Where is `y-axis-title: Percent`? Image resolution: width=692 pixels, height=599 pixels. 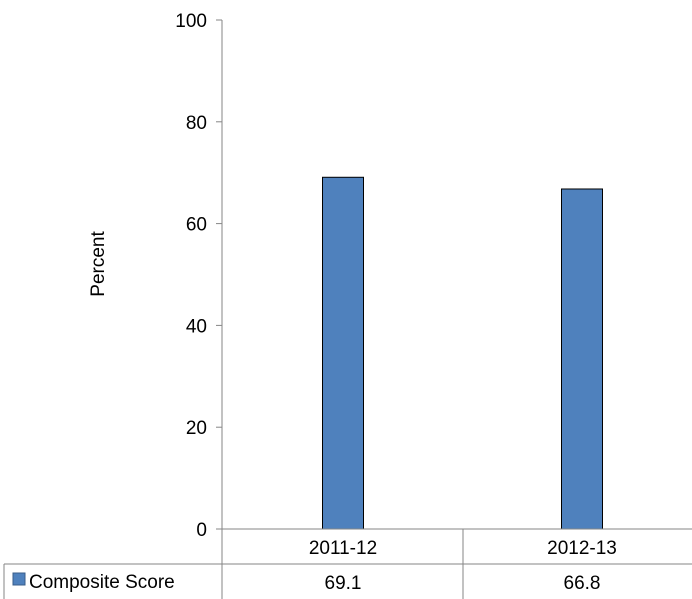
y-axis-title: Percent is located at coordinates (98, 264).